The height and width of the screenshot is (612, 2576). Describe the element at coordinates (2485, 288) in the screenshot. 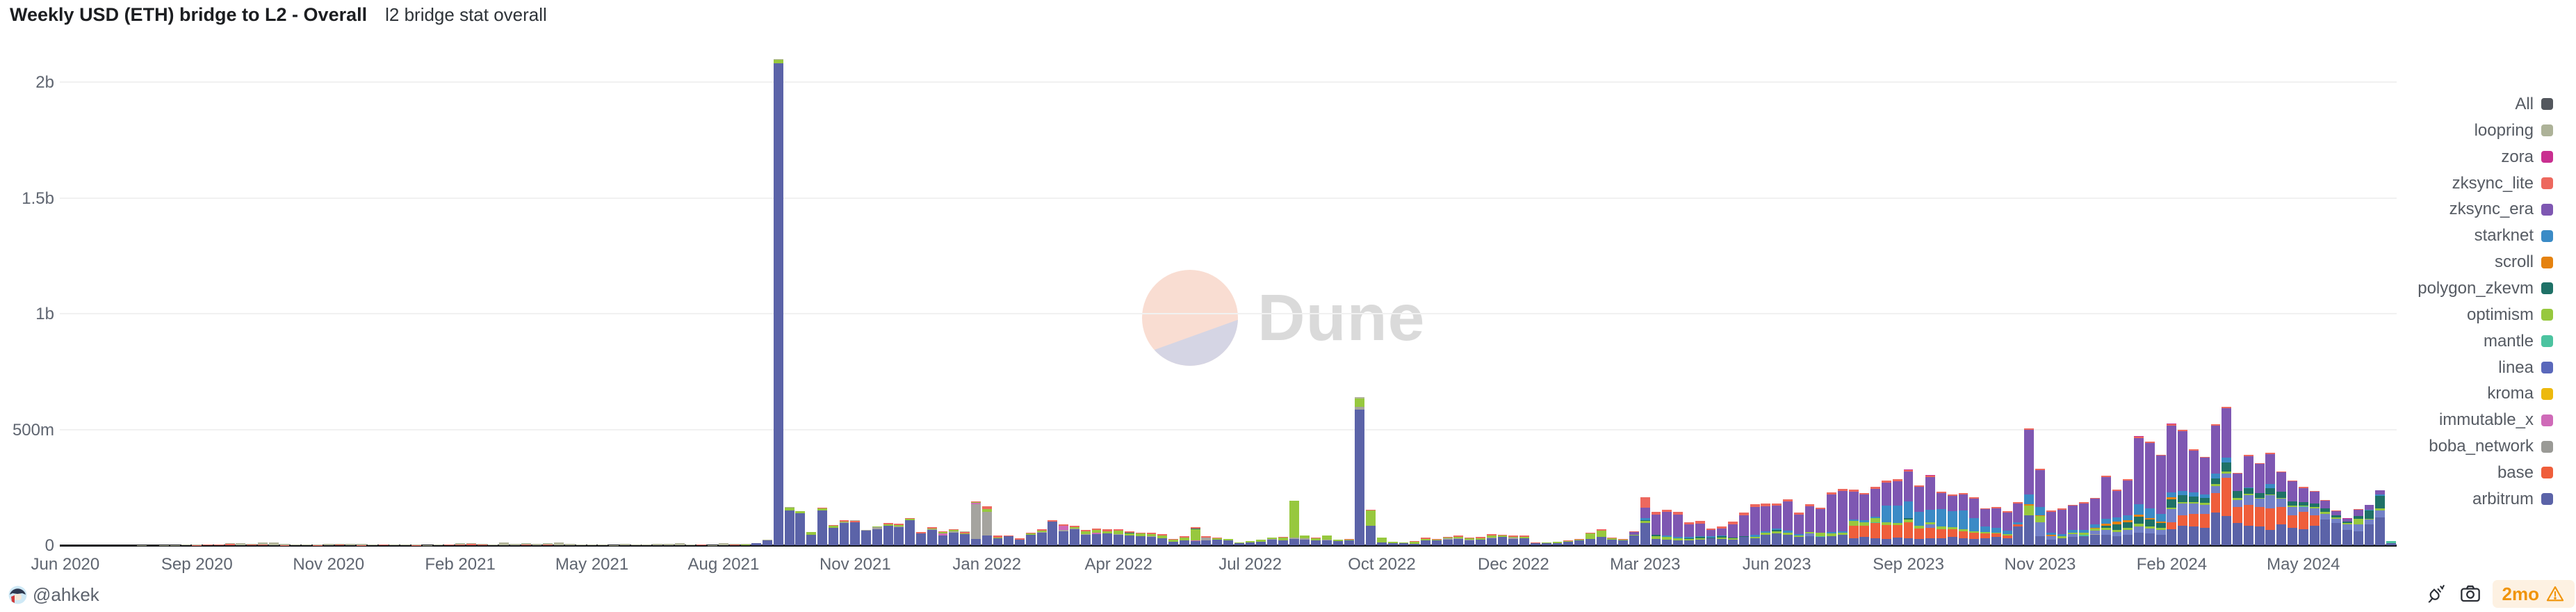

I see `legend-item-polygon_zkevm: polygon_zkevm` at that location.